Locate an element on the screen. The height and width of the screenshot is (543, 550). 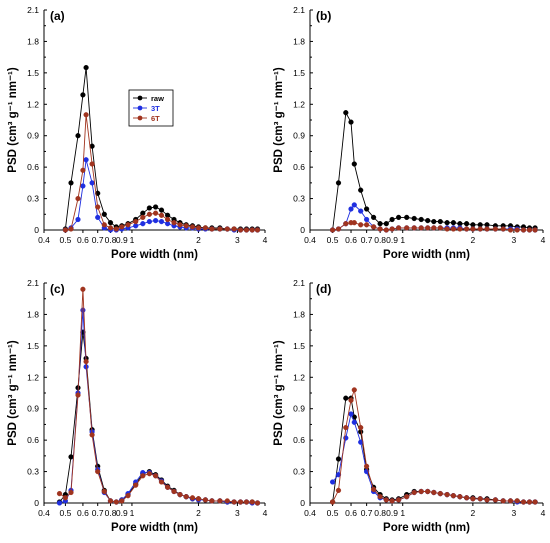
x-tick-label: 1 is located at coordinates (132, 240).